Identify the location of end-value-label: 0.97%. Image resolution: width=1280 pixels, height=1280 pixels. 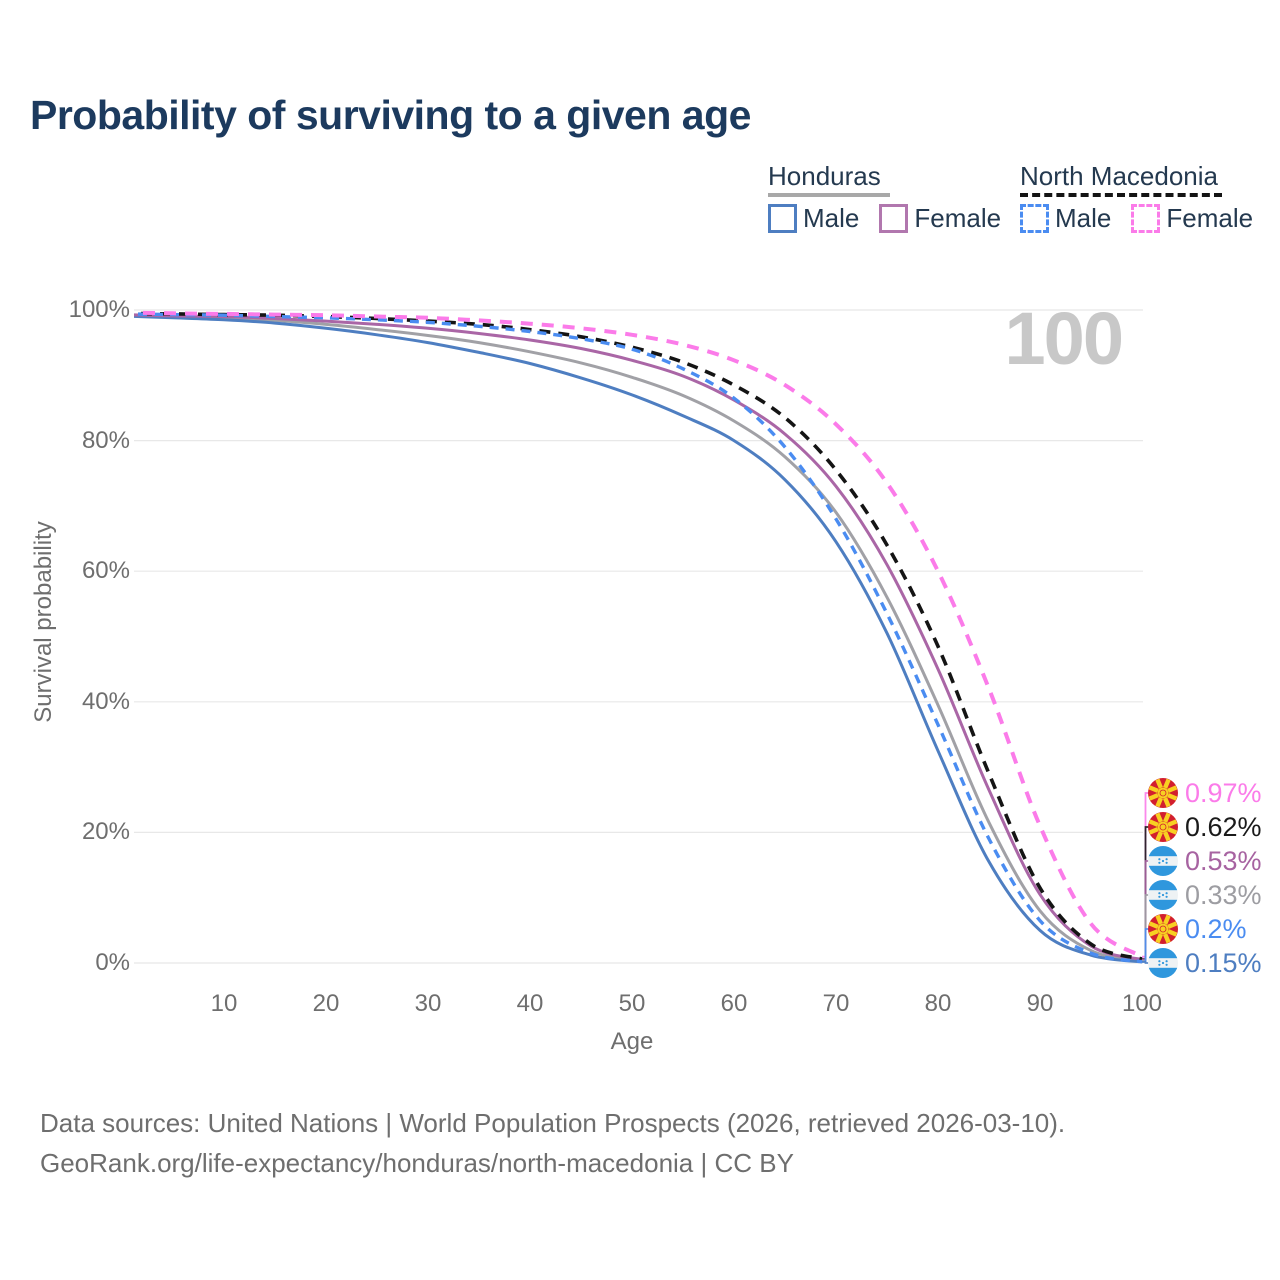
(1223, 792).